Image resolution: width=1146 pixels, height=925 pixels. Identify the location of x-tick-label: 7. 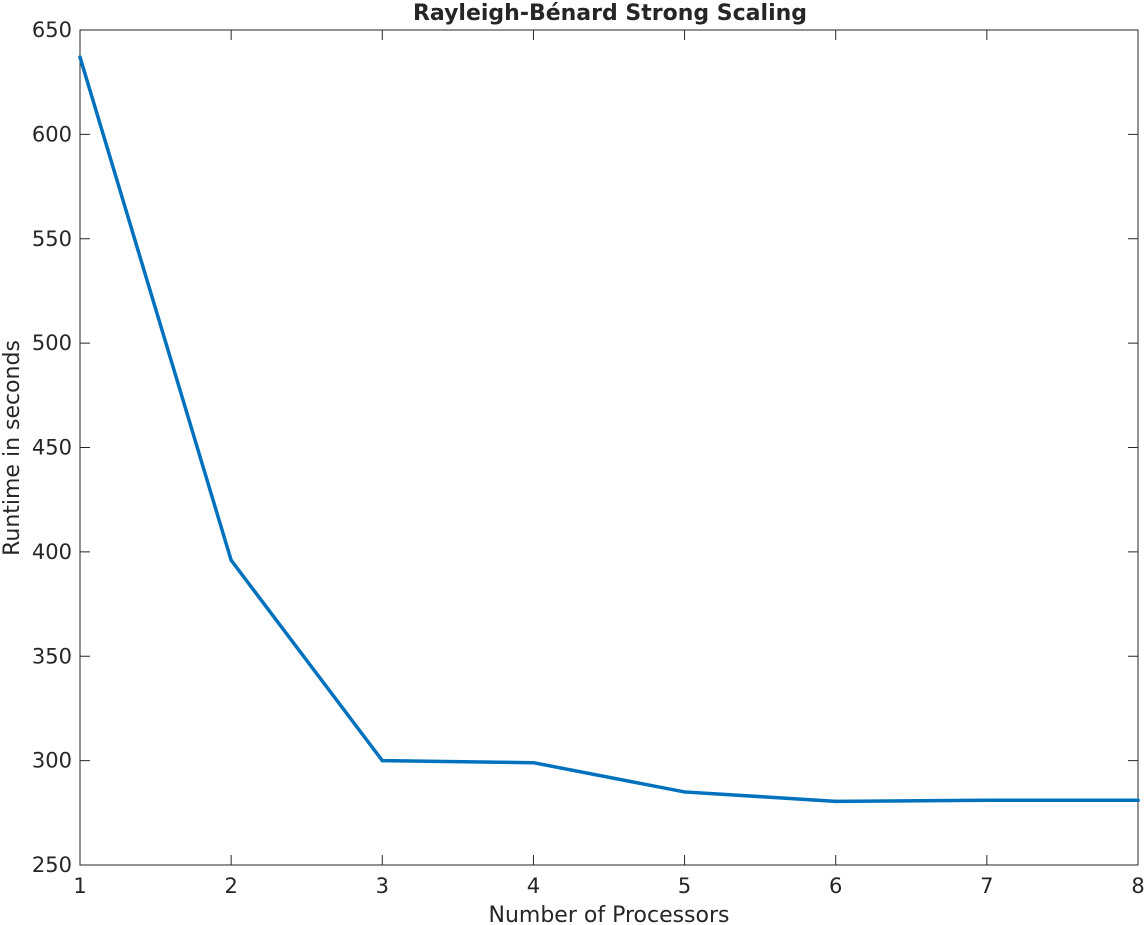
(986, 886).